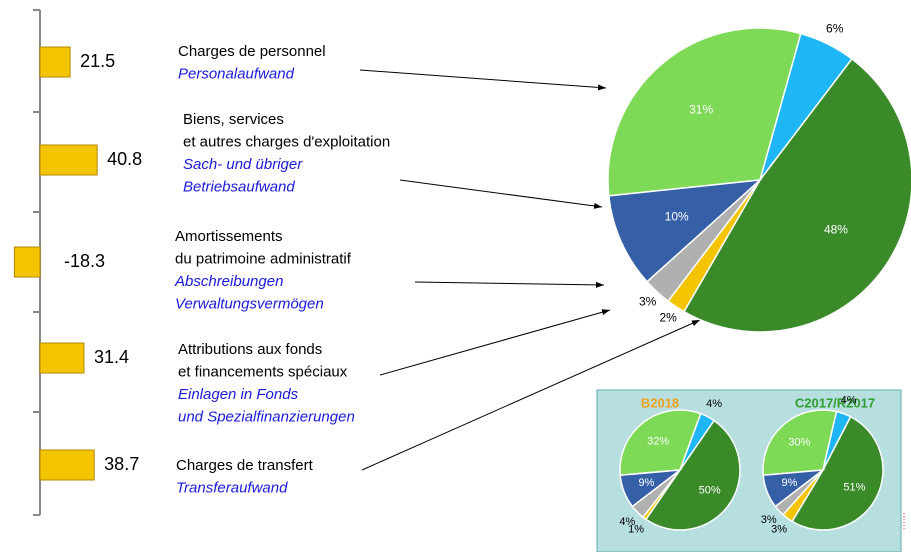 The height and width of the screenshot is (552, 911). What do you see at coordinates (903, 521) in the screenshot?
I see `decoration: ⋯⋯` at bounding box center [903, 521].